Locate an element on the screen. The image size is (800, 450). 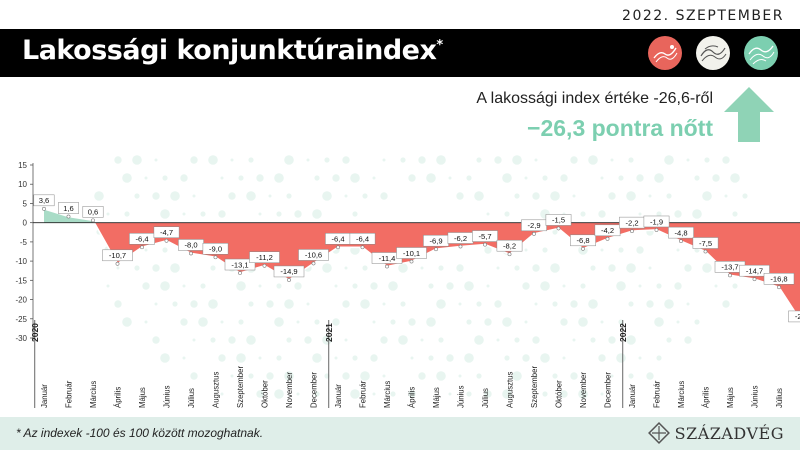
data-label: -2,2 is located at coordinates (631, 222).